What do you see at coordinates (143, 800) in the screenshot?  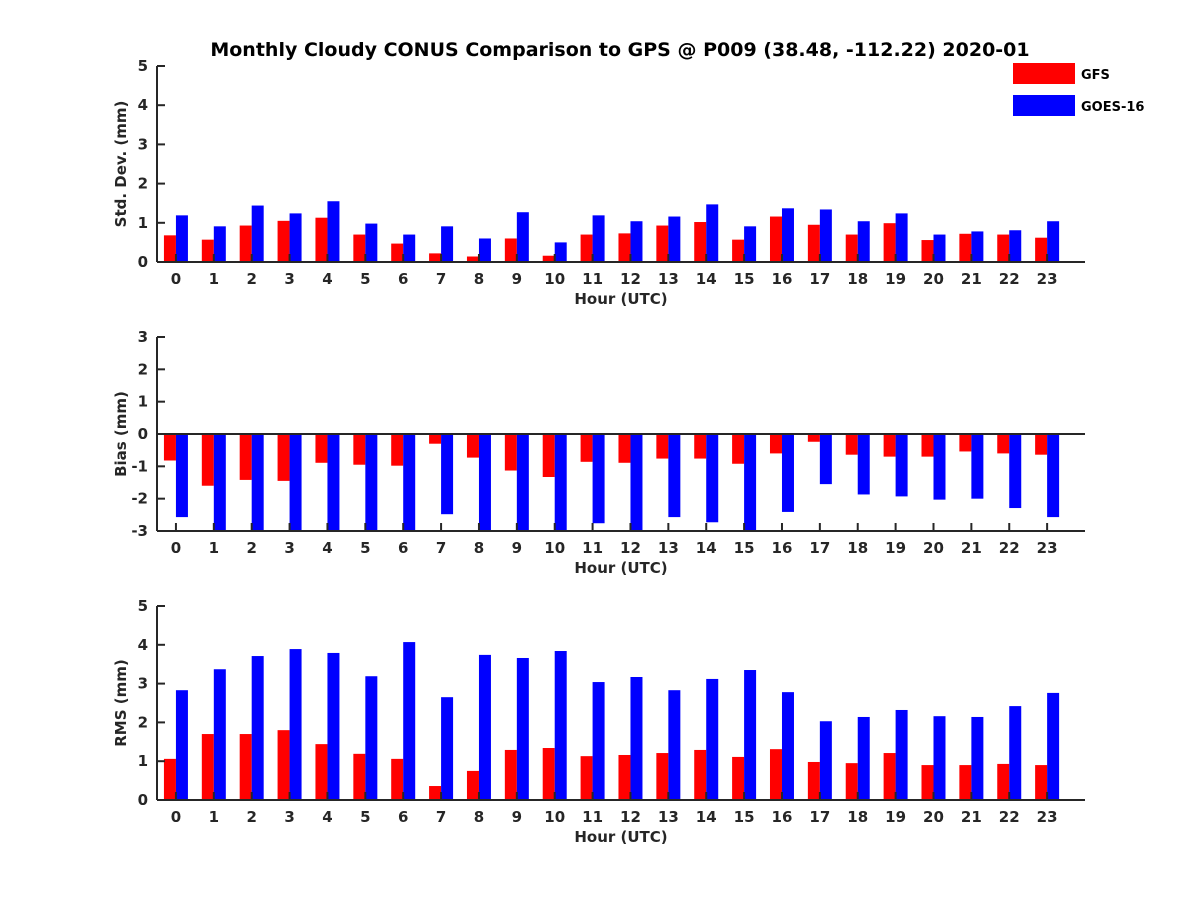 I see `y-tick-label: 0` at bounding box center [143, 800].